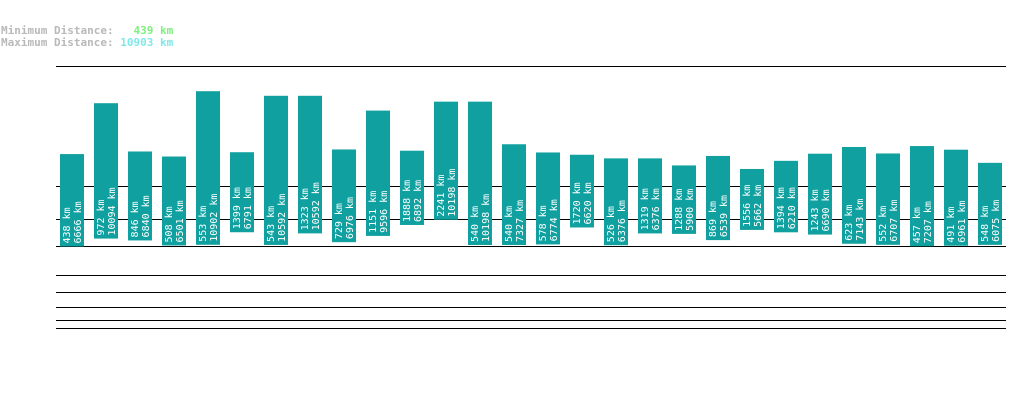 The image size is (1019, 402). I want to click on max-distance-label: 9596 km, so click(384, 212).